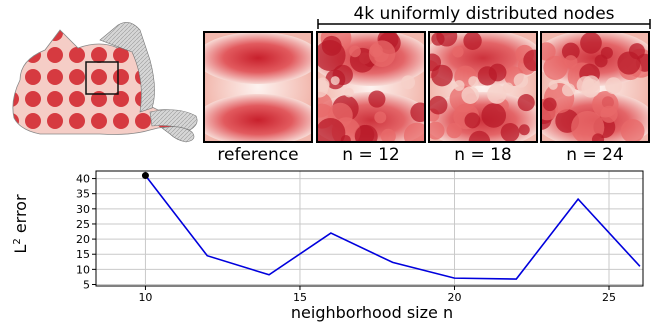  What do you see at coordinates (83, 224) in the screenshot?
I see `y-tick-label-4: 25` at bounding box center [83, 224].